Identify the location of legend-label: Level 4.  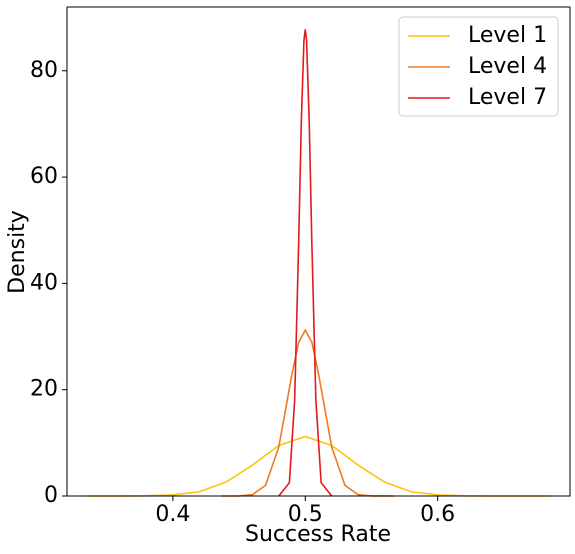
(507, 66).